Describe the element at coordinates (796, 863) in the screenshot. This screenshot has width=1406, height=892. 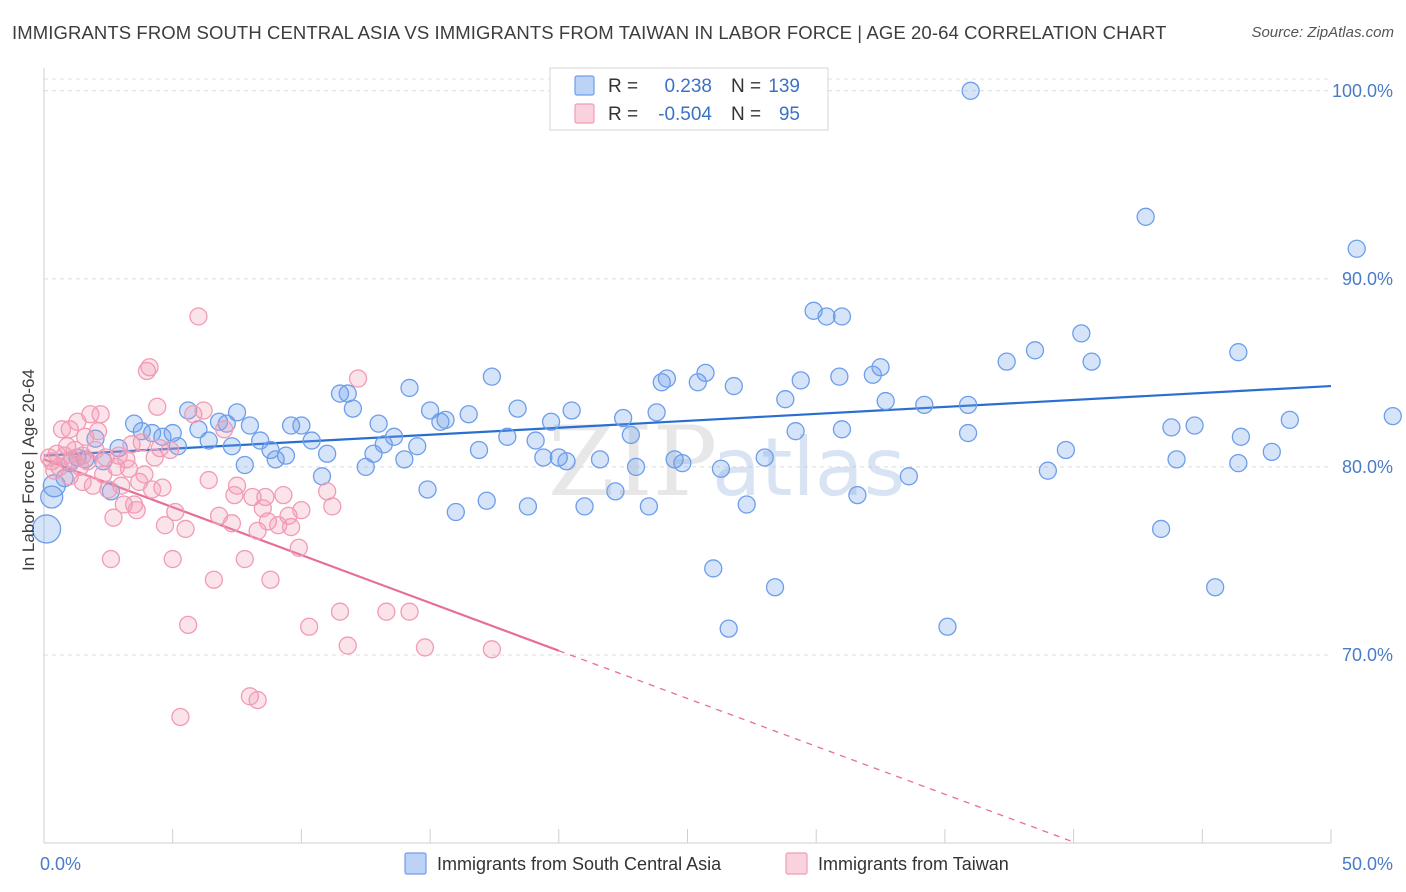
I see `series-legend-swatch-pink` at that location.